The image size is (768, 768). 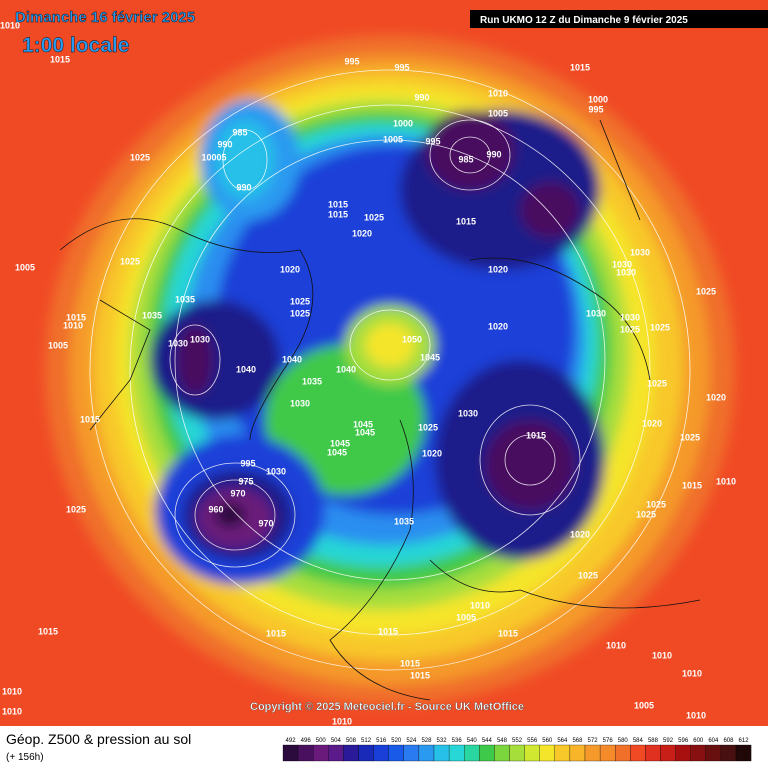 What do you see at coordinates (713, 741) in the screenshot?
I see `scale-label: 604` at bounding box center [713, 741].